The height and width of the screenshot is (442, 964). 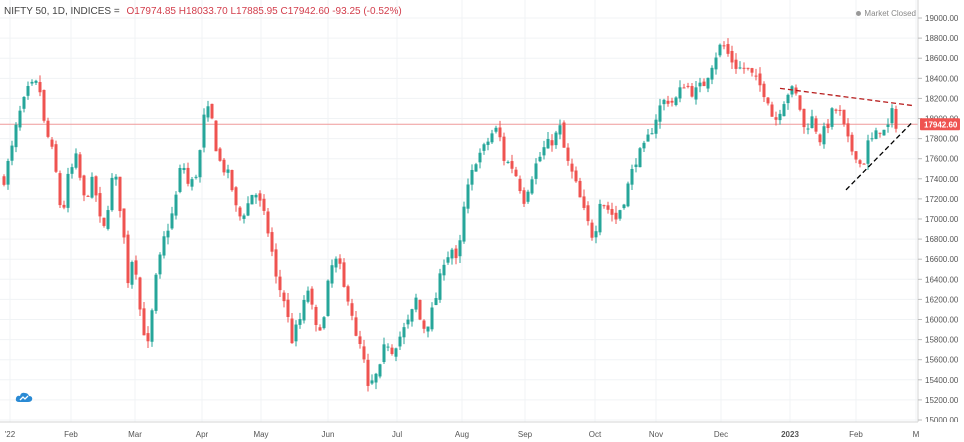 What do you see at coordinates (886, 13) in the screenshot?
I see `market-status: Market Closed` at bounding box center [886, 13].